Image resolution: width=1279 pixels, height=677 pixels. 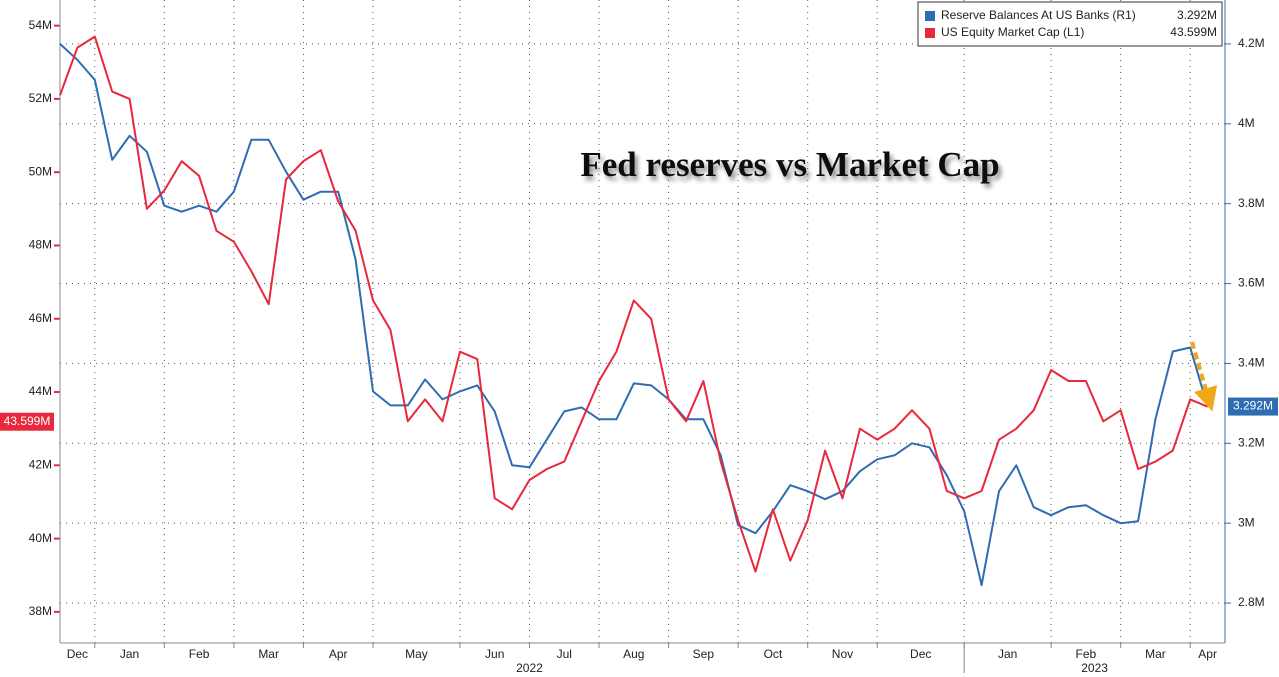 I want to click on x-tick-label: Oct, so click(x=773, y=654).